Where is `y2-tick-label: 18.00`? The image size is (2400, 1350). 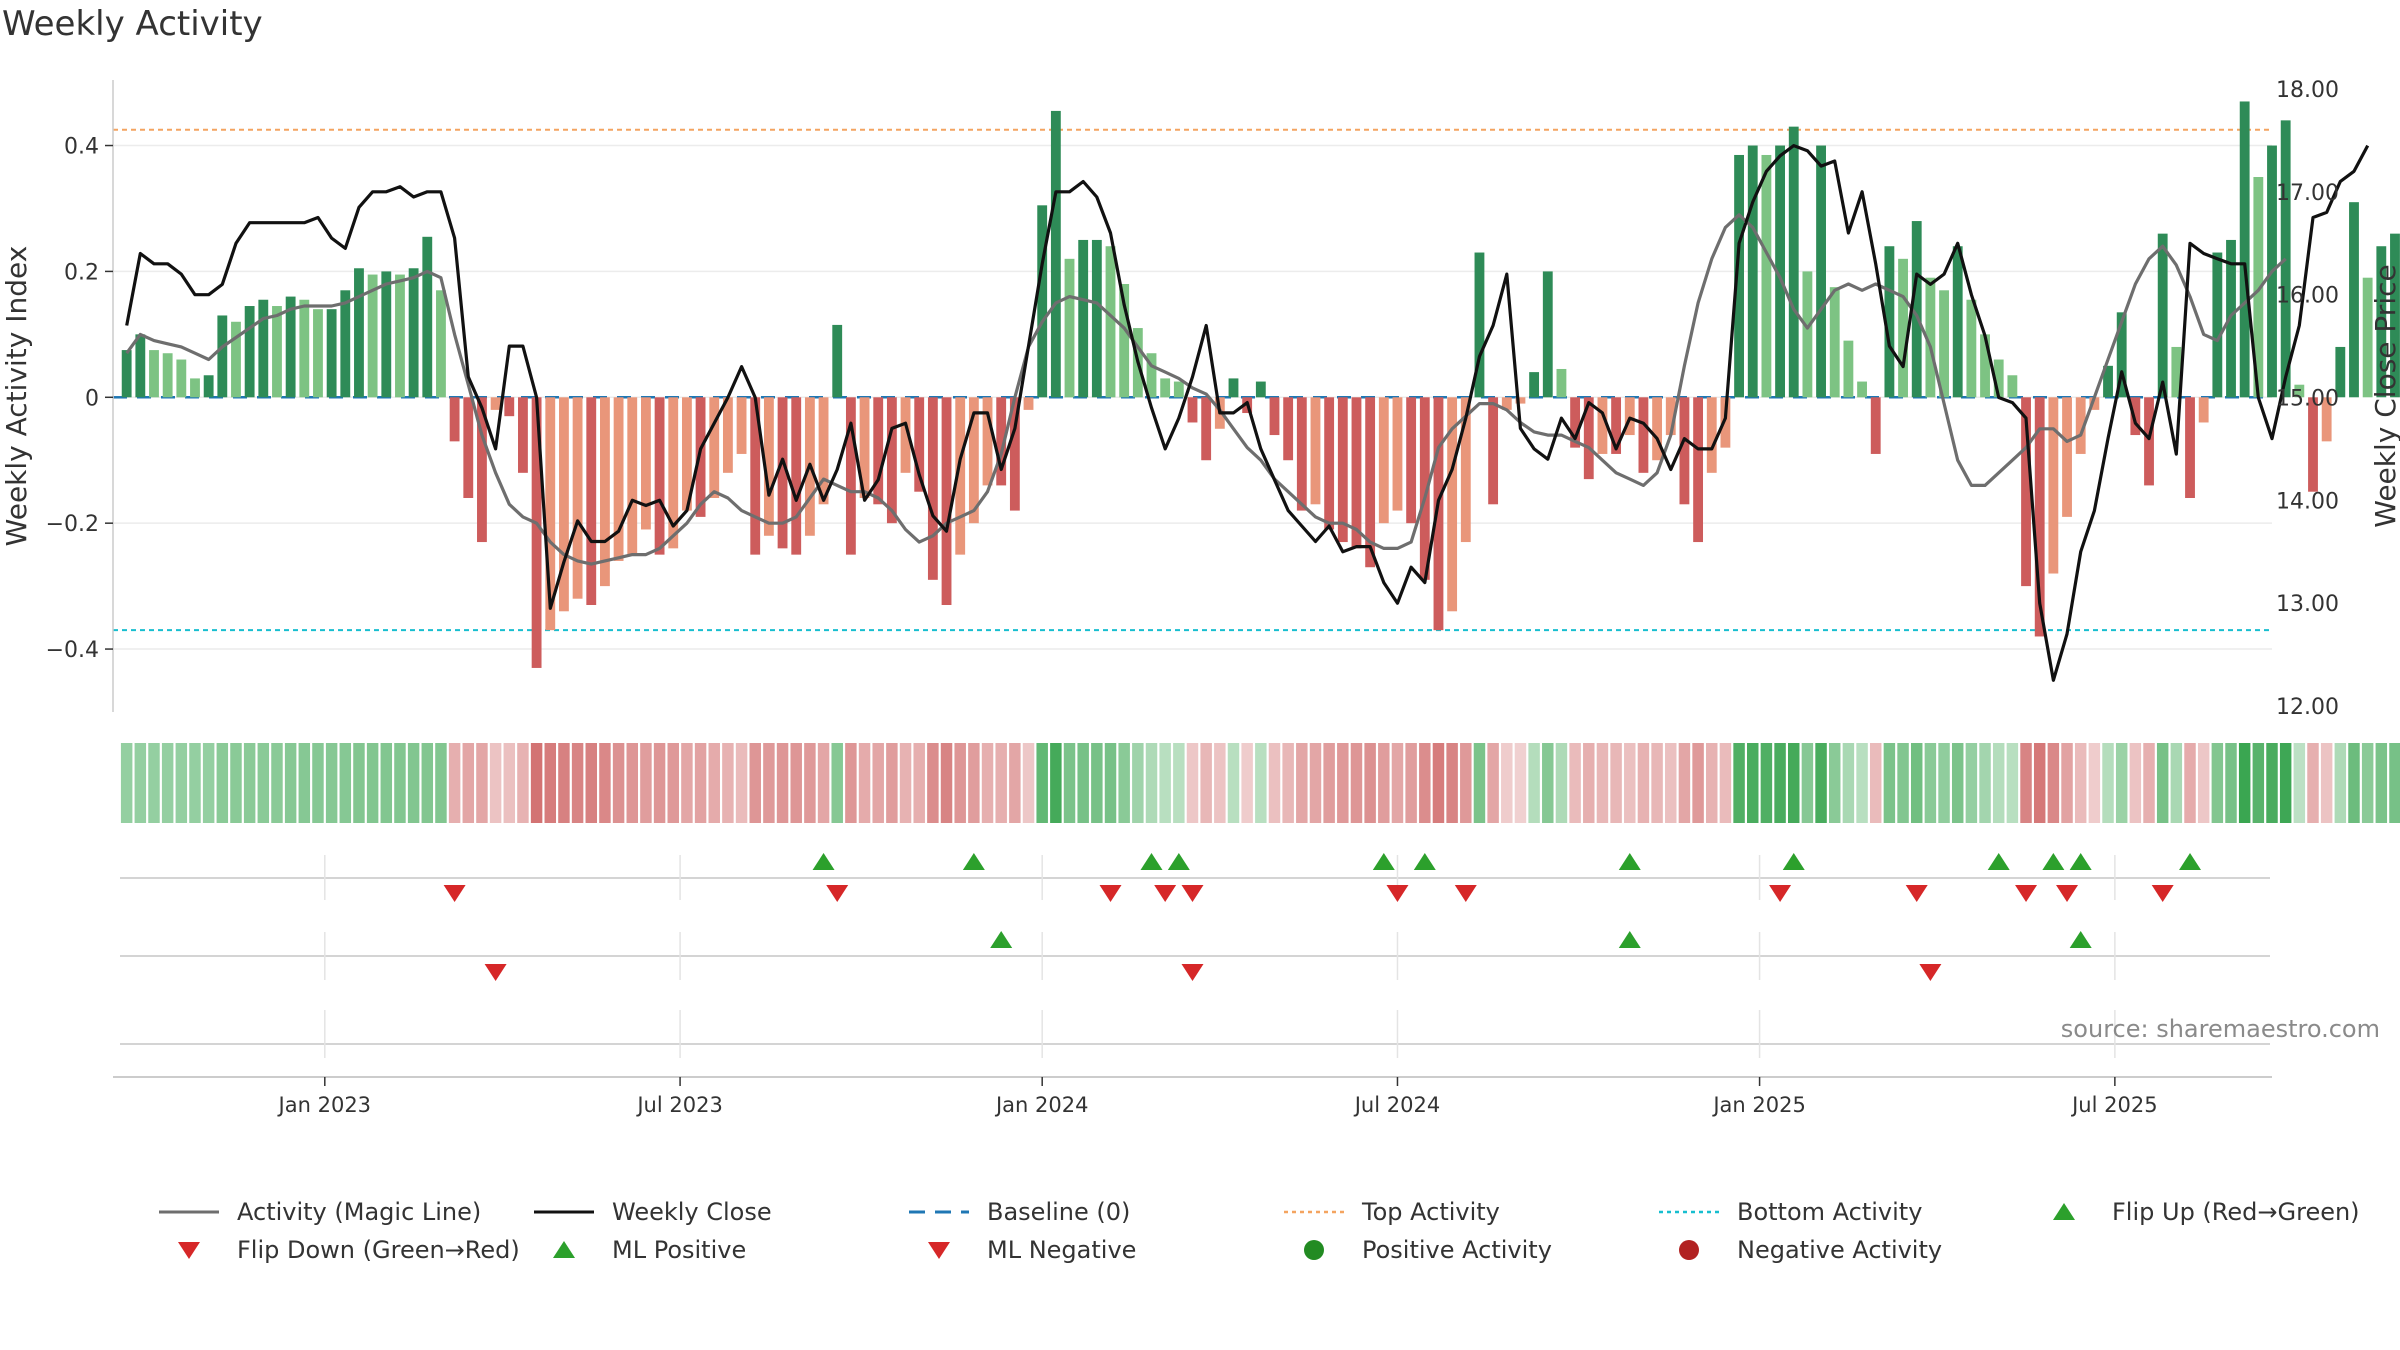 y2-tick-label: 18.00 is located at coordinates (2307, 90).